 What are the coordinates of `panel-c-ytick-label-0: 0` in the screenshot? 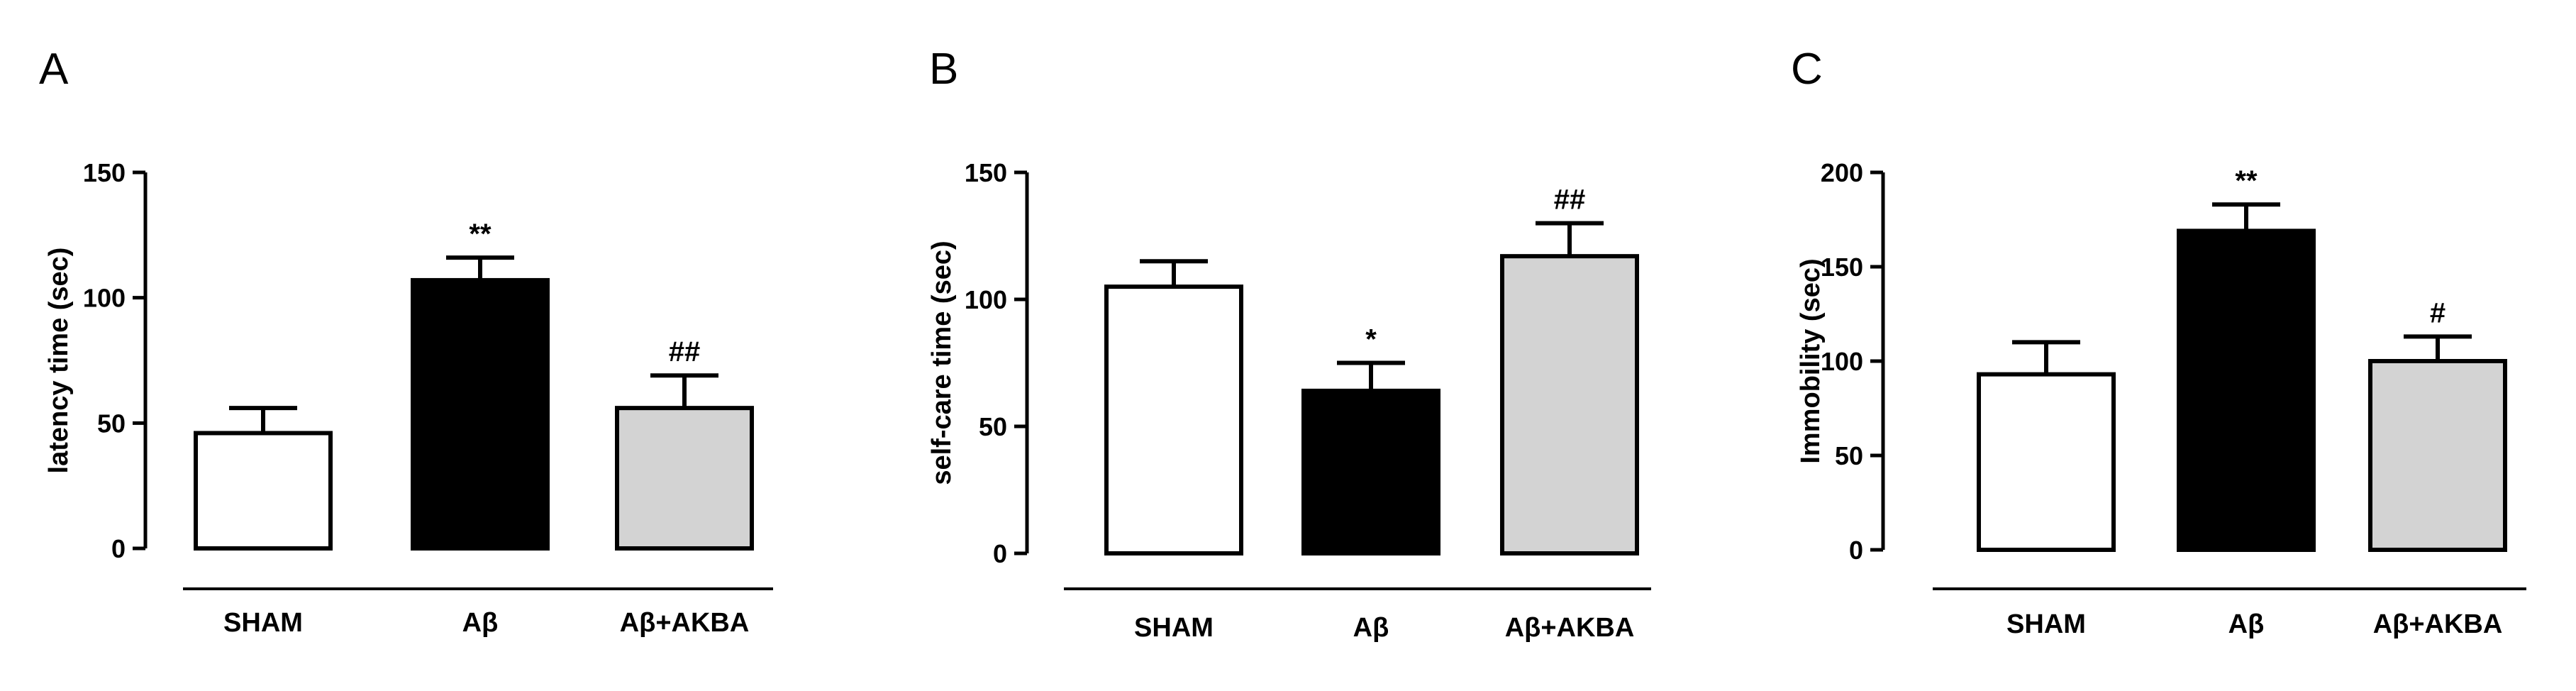 It's located at (1856, 550).